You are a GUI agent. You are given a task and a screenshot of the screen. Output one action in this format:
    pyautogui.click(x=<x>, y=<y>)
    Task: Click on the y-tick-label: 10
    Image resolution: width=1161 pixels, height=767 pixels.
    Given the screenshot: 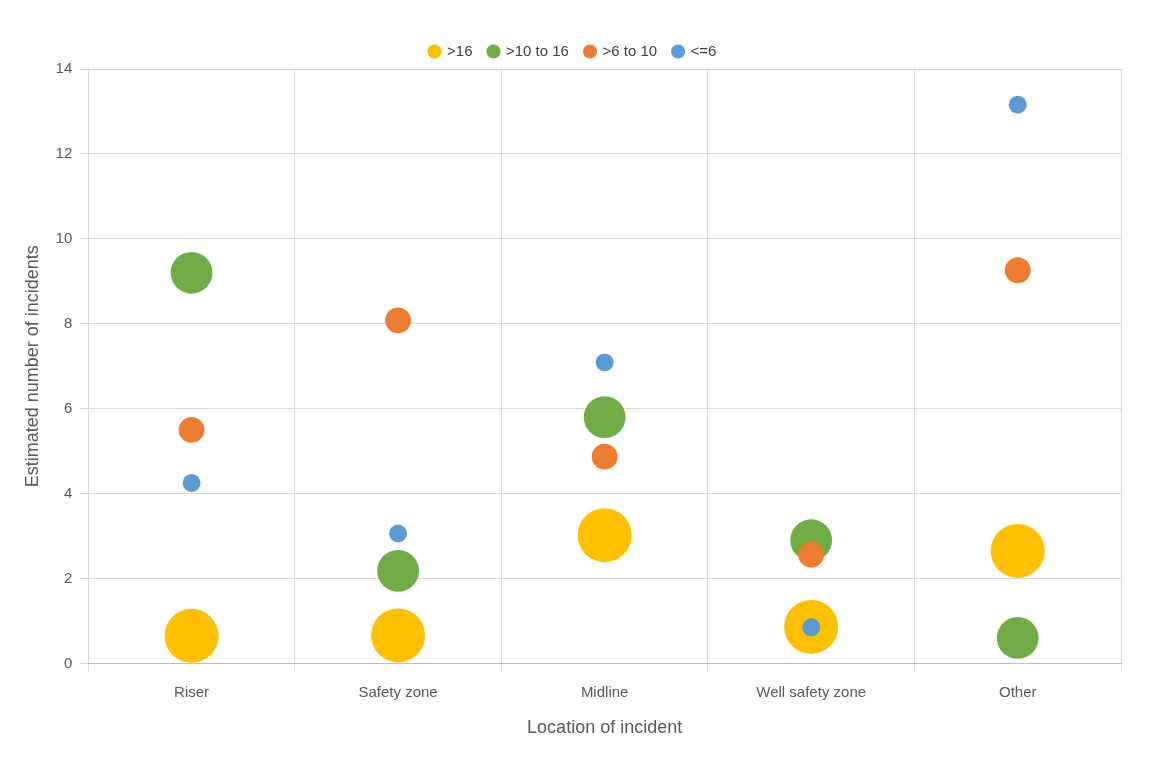 What is the action you would take?
    pyautogui.click(x=64, y=237)
    